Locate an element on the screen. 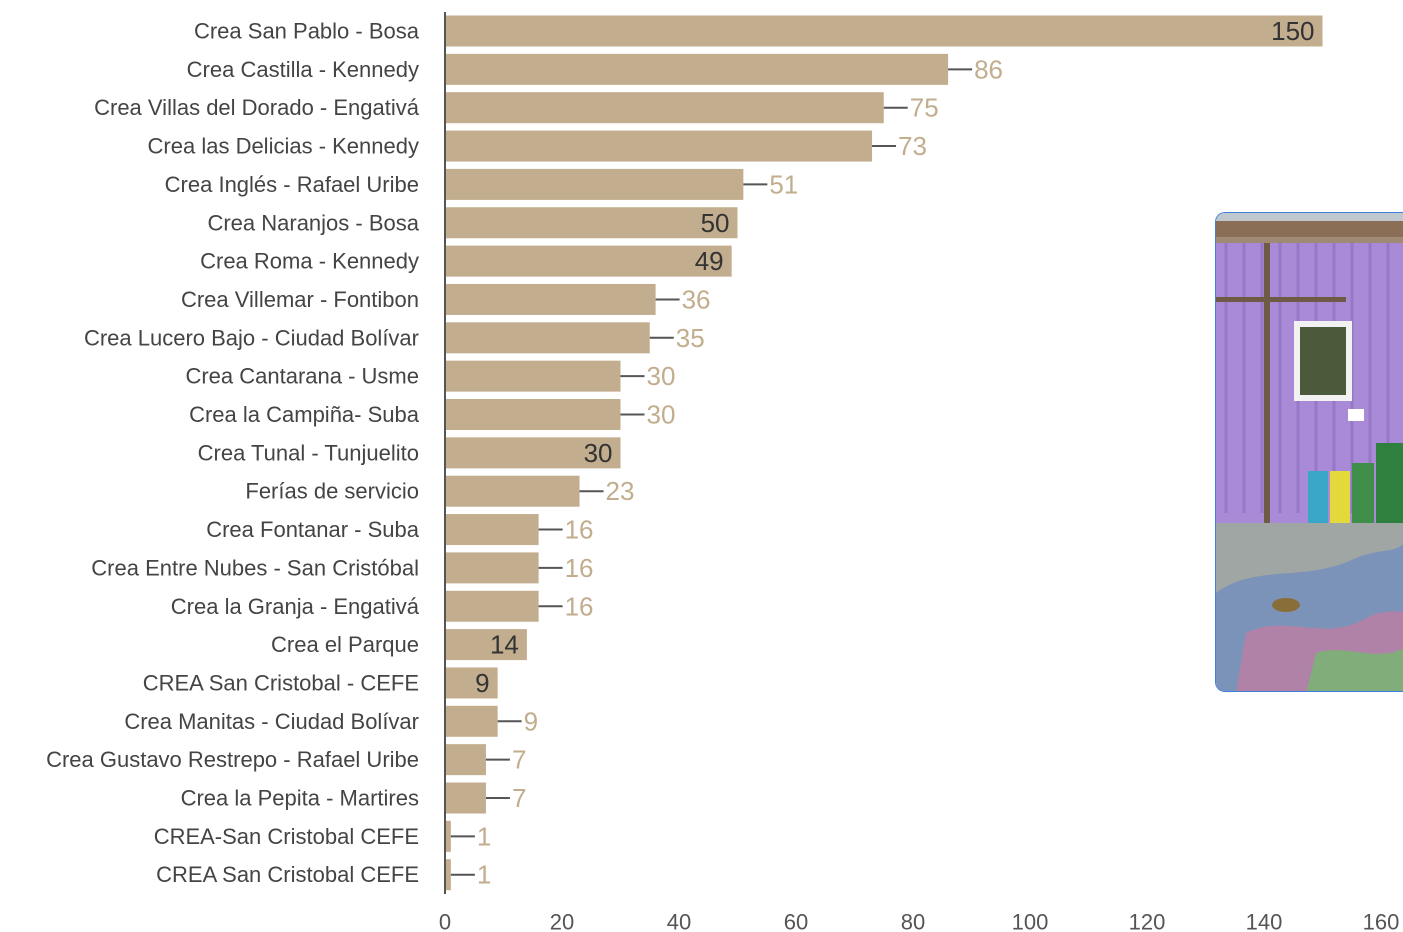  x-tick-label: 160 is located at coordinates (1381, 921).